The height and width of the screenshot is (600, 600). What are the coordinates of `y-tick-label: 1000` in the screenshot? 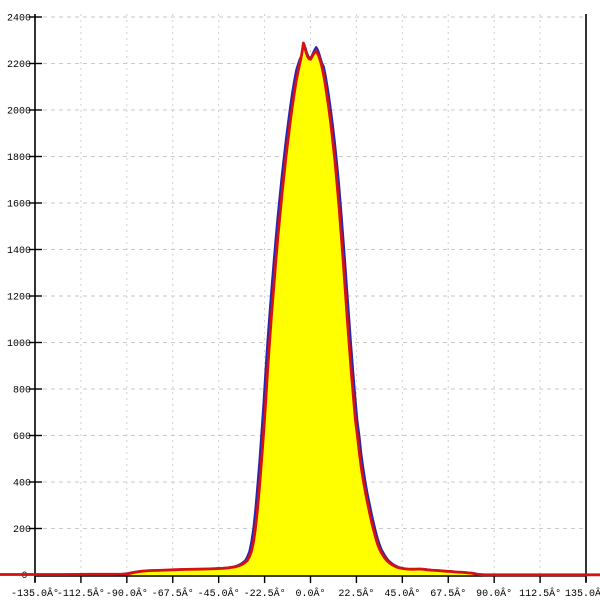 It's located at (19, 344).